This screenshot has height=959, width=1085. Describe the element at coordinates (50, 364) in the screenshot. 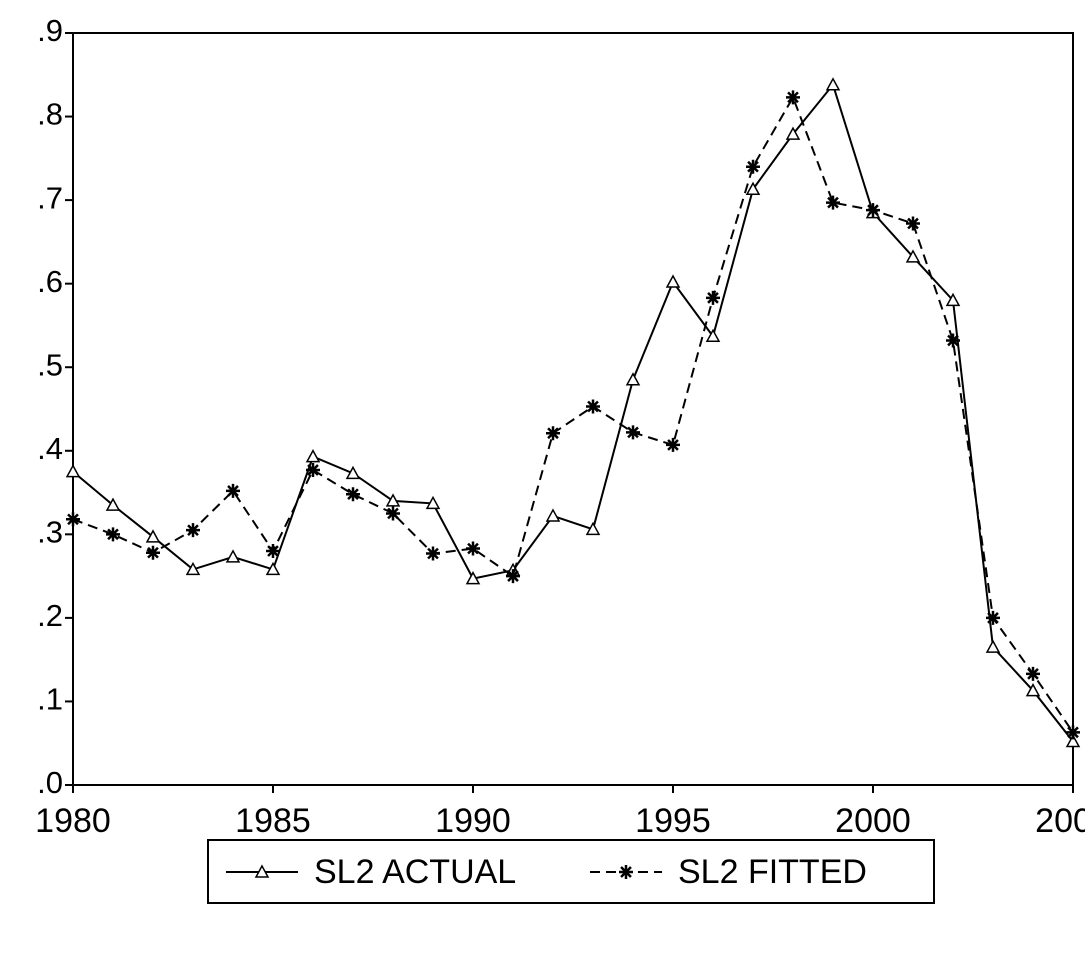

I see `y-tick-label: .5` at that location.